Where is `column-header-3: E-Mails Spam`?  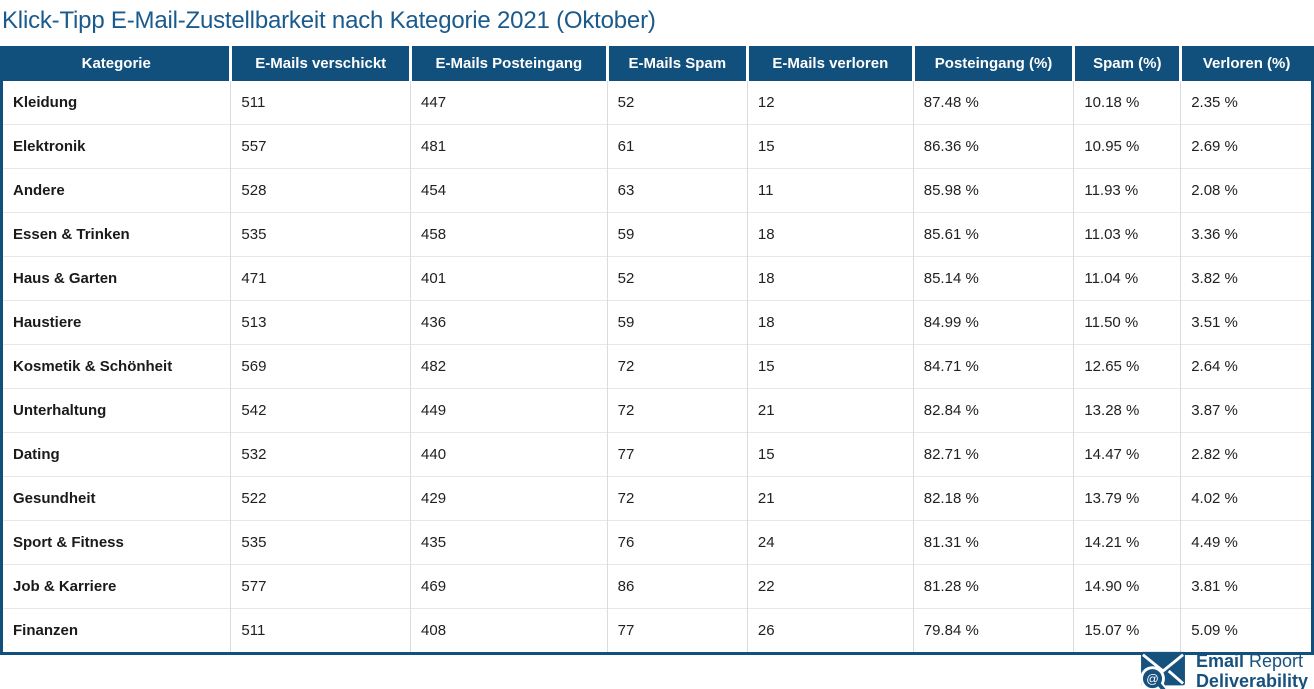 column-header-3: E-Mails Spam is located at coordinates (676, 63).